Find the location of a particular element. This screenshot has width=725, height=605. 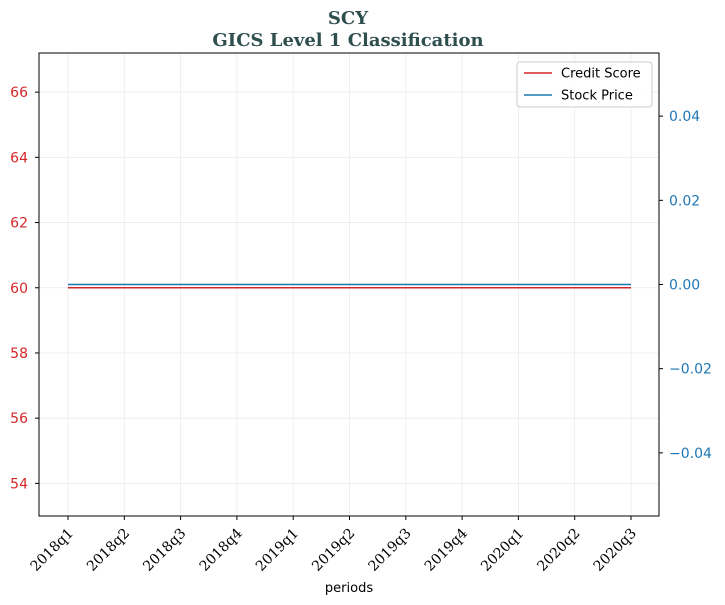

left-tick-label: 54 is located at coordinates (19, 484).